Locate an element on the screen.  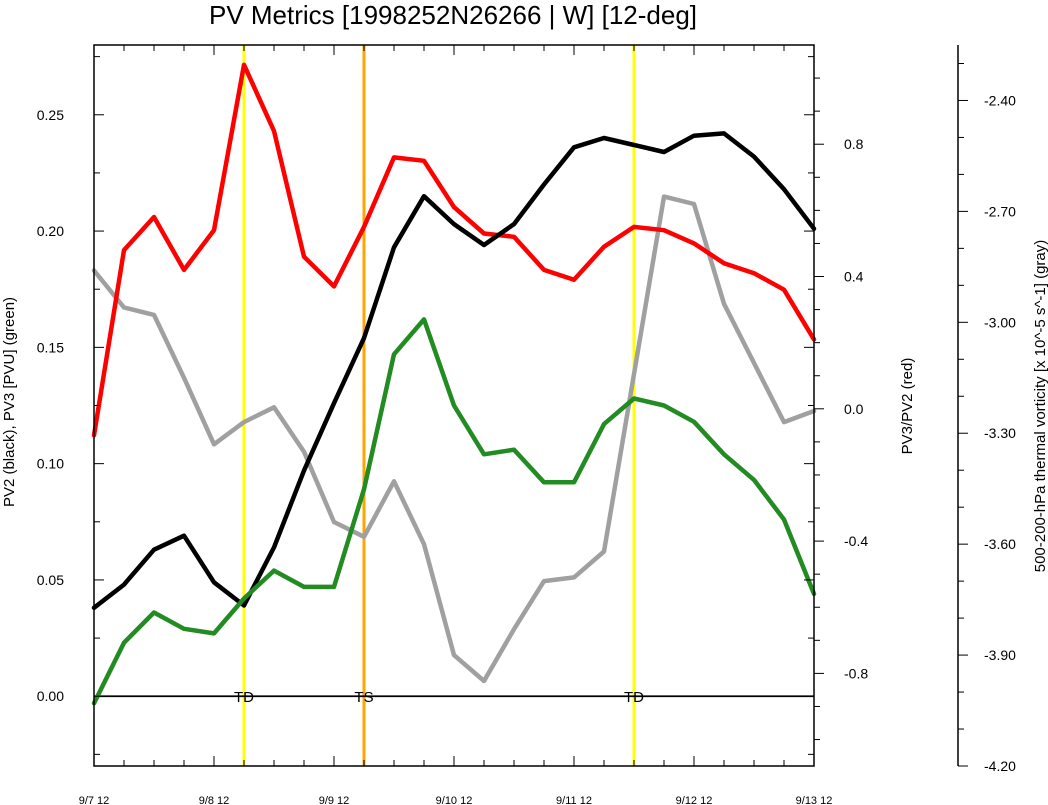
x-tick-label: 9/10 12 is located at coordinates (454, 800).